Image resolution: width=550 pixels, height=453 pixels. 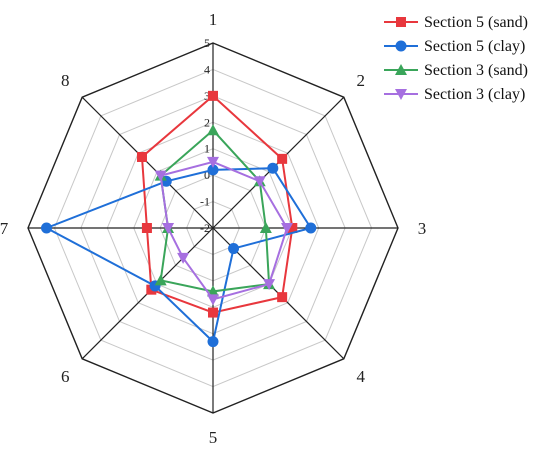 I want to click on axis-label-1: 1, so click(x=213, y=19).